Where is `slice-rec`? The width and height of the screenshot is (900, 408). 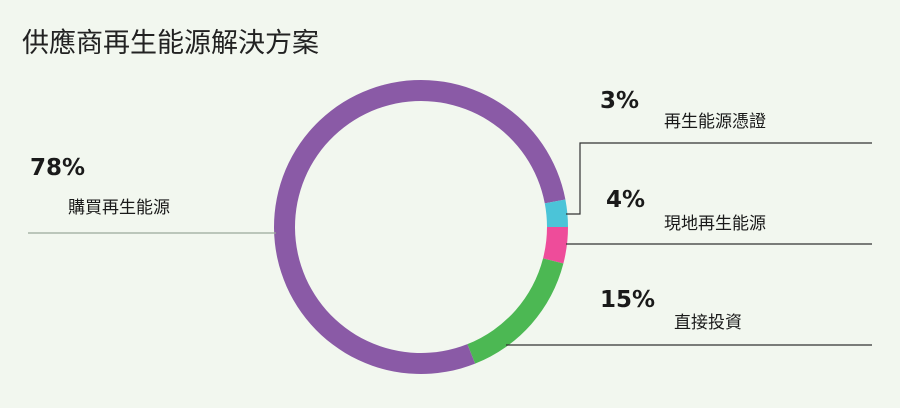
slice-rec is located at coordinates (556, 213).